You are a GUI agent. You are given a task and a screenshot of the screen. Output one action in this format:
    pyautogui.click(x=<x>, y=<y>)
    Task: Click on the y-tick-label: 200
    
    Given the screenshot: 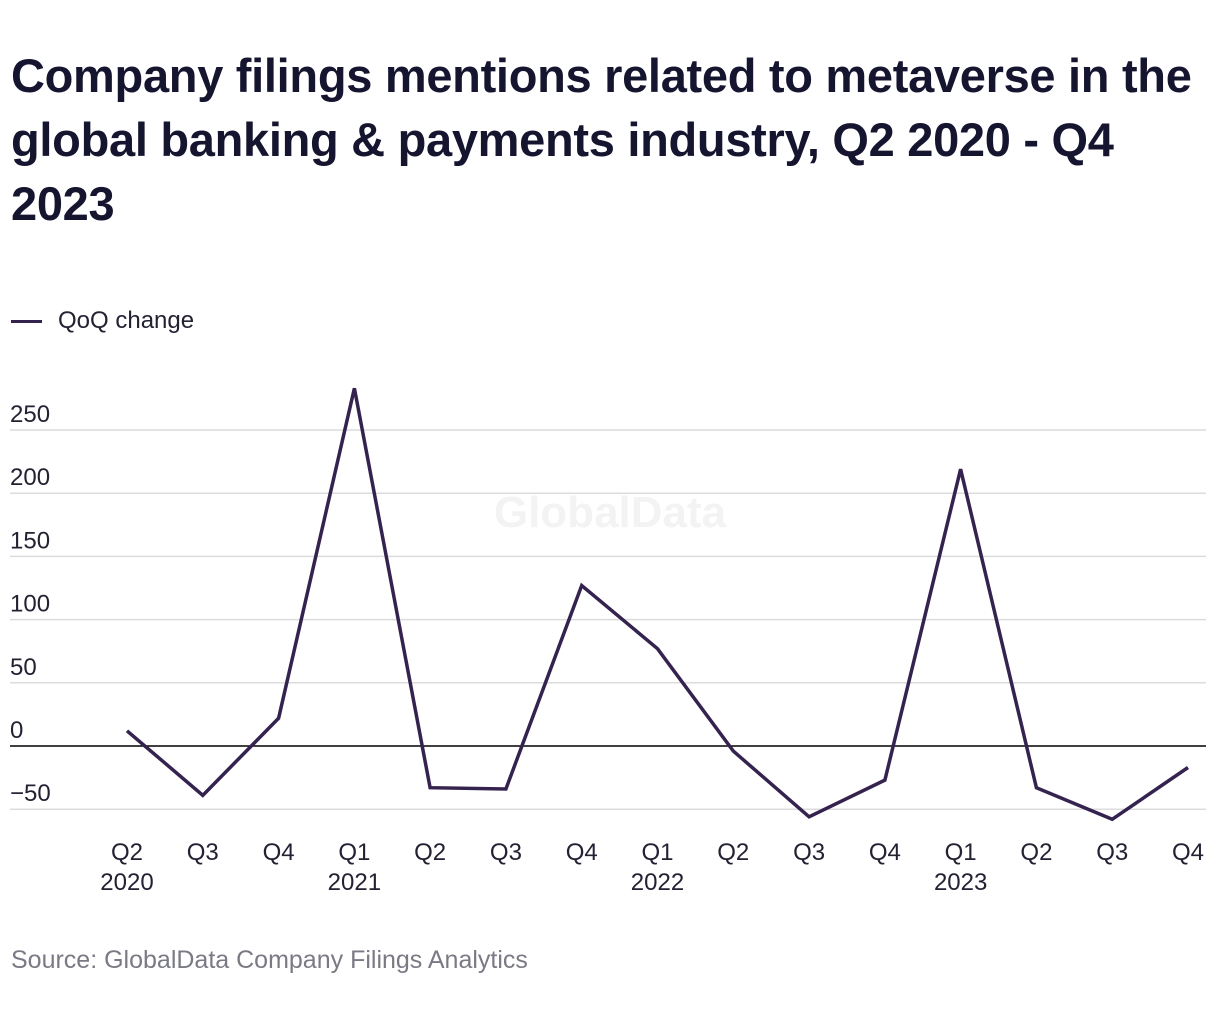 What is the action you would take?
    pyautogui.click(x=30, y=477)
    